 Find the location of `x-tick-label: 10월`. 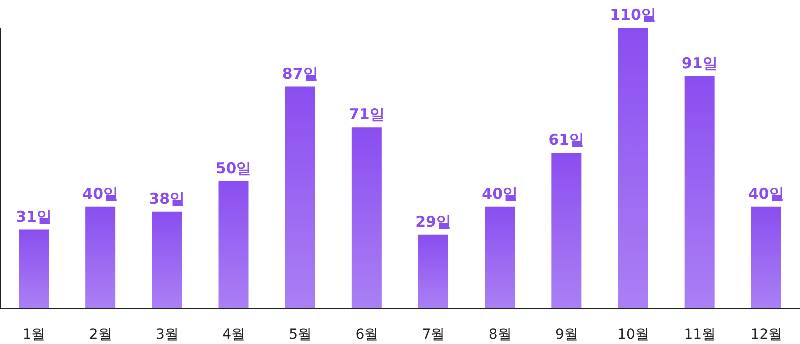

x-tick-label: 10월 is located at coordinates (634, 334).